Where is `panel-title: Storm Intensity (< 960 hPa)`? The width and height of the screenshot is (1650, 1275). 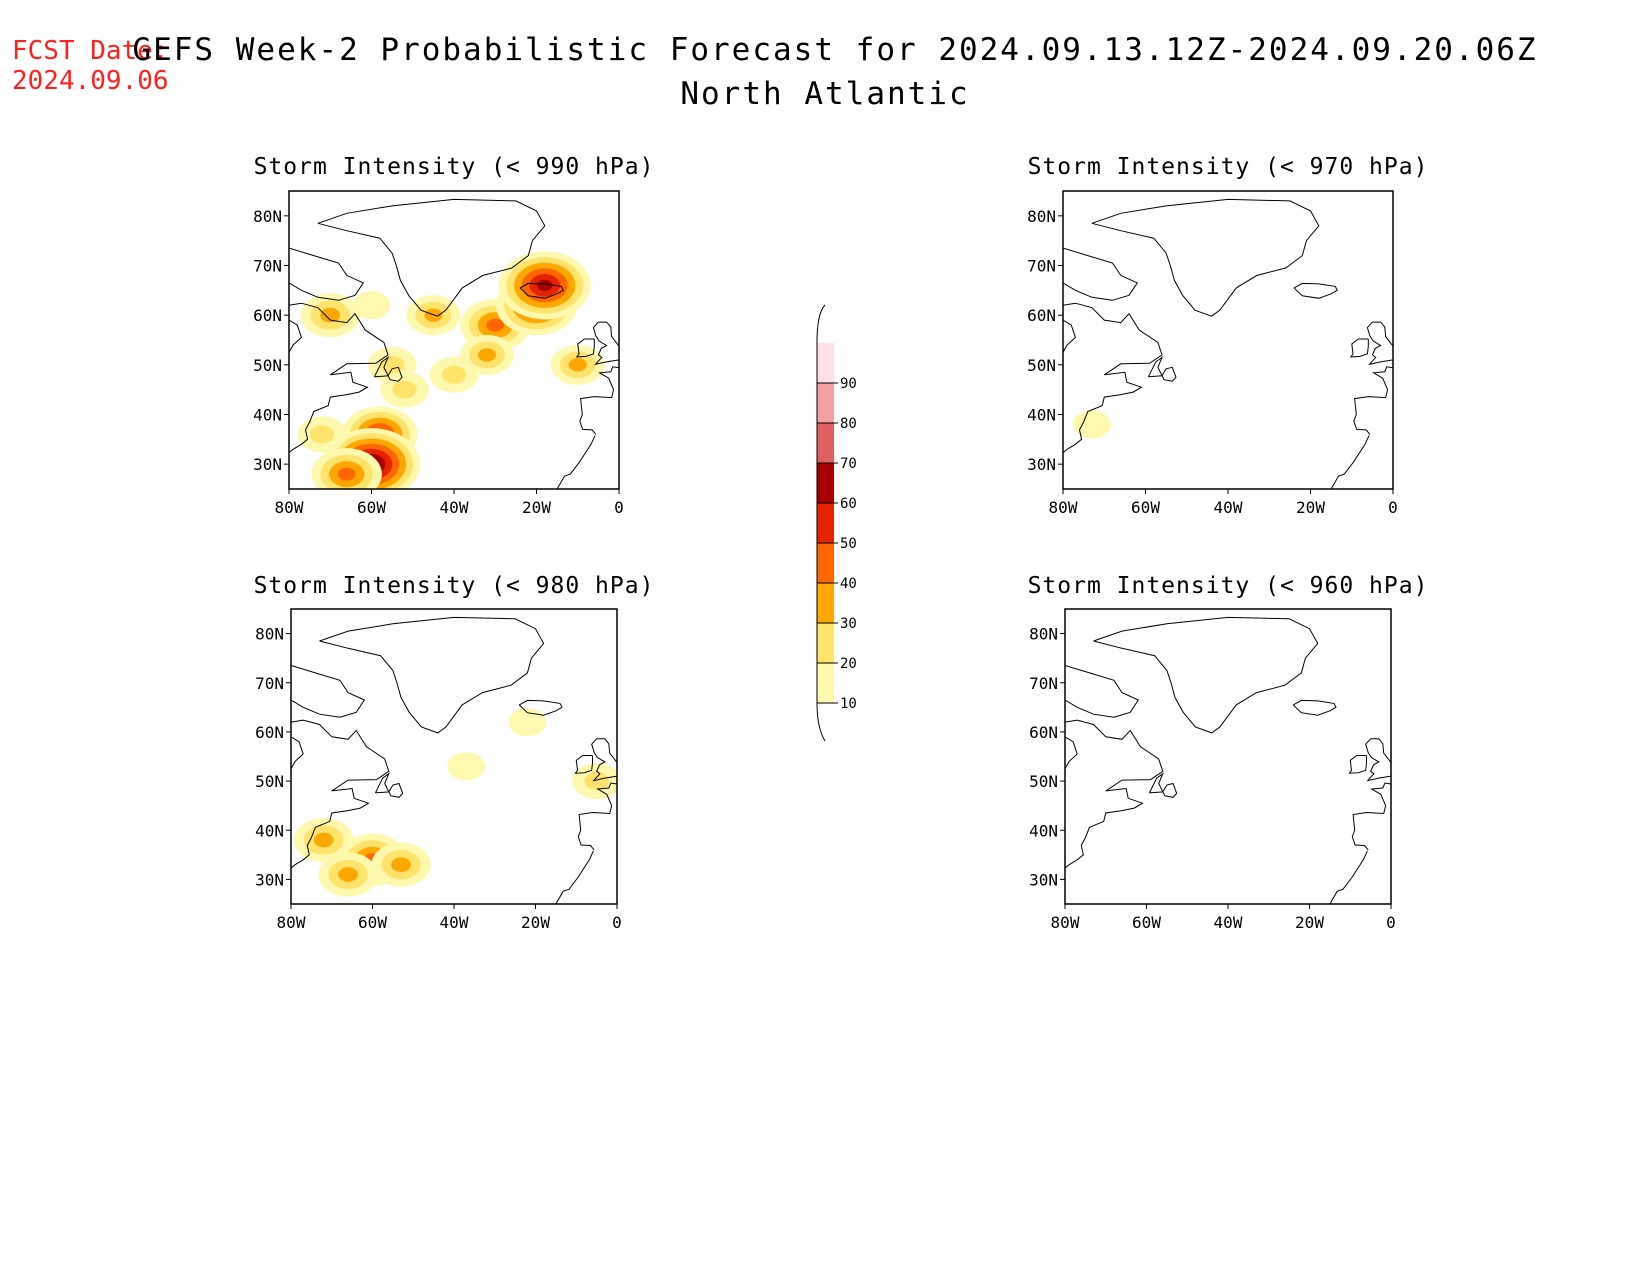 panel-title: Storm Intensity (< 960 hPa) is located at coordinates (1228, 586).